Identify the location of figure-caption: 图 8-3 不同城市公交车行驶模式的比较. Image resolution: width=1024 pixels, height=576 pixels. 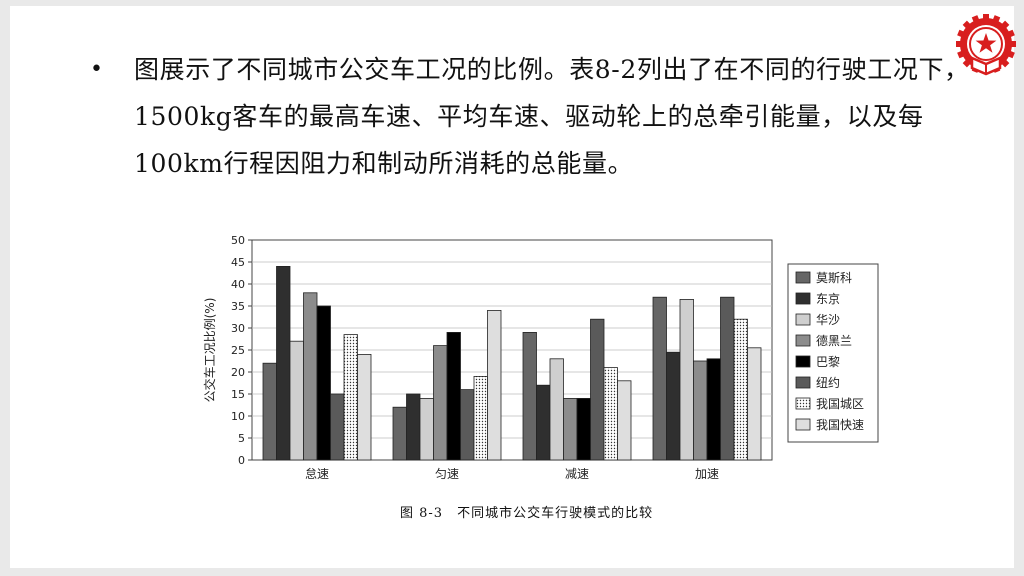
(527, 513).